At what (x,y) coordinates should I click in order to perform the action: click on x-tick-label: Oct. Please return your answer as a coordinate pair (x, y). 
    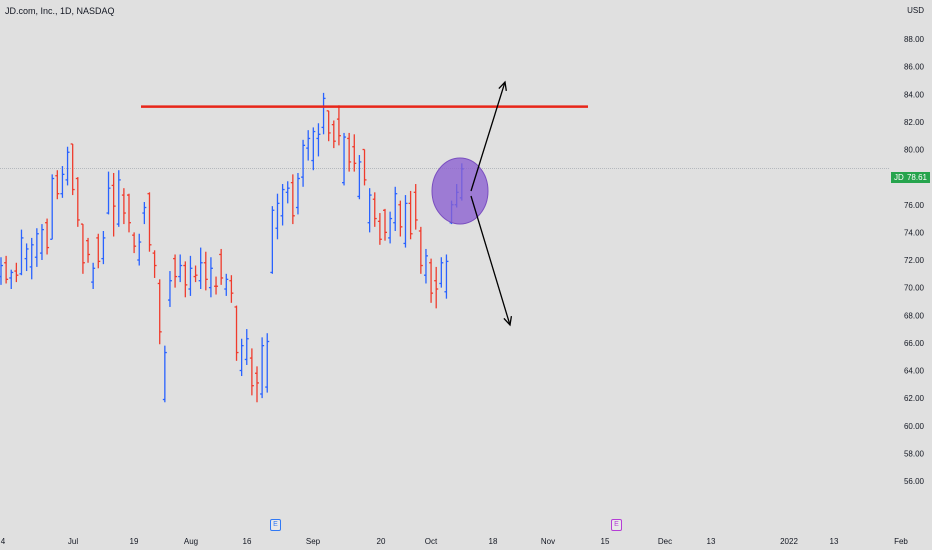
    Looking at the image, I should click on (431, 541).